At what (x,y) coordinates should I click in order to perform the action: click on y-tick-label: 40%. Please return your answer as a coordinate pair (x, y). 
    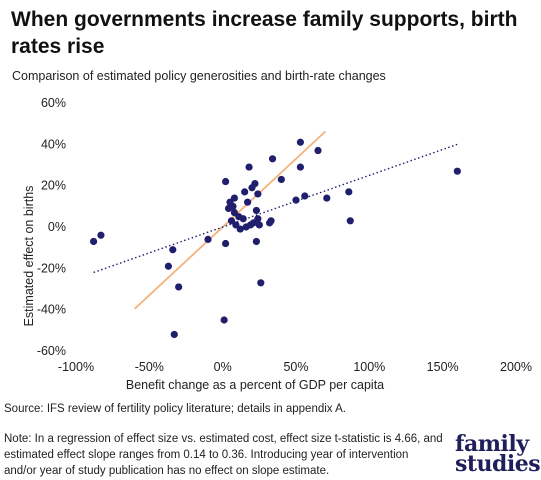
    Looking at the image, I should click on (53, 144).